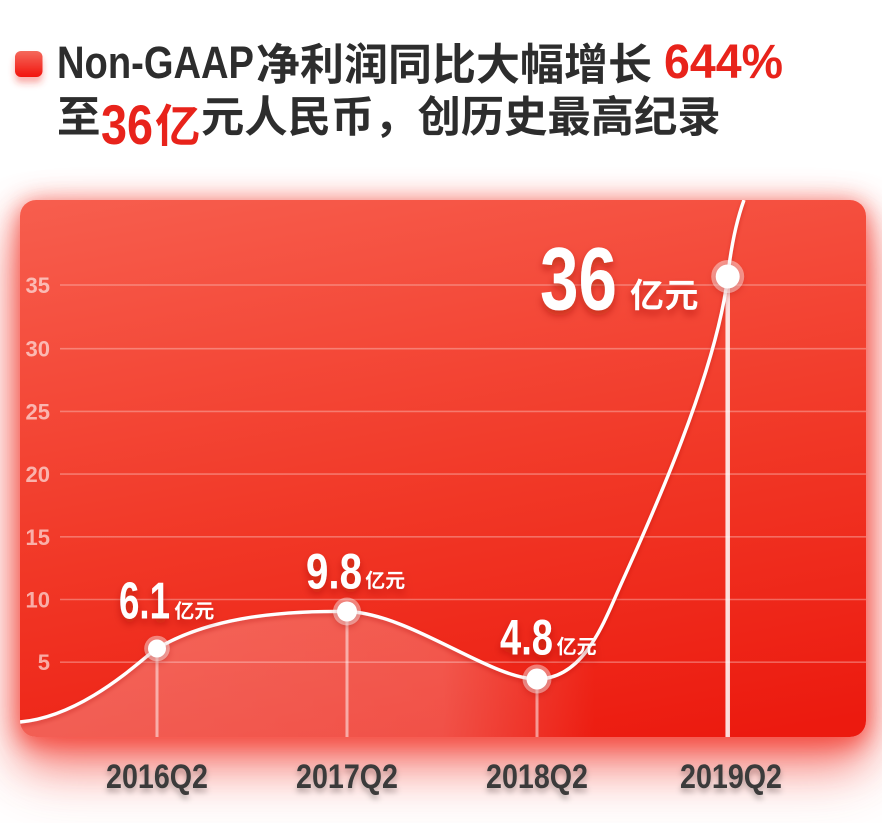 The image size is (882, 823). What do you see at coordinates (155, 62) in the screenshot?
I see `svg-text: Non-GAAP` at bounding box center [155, 62].